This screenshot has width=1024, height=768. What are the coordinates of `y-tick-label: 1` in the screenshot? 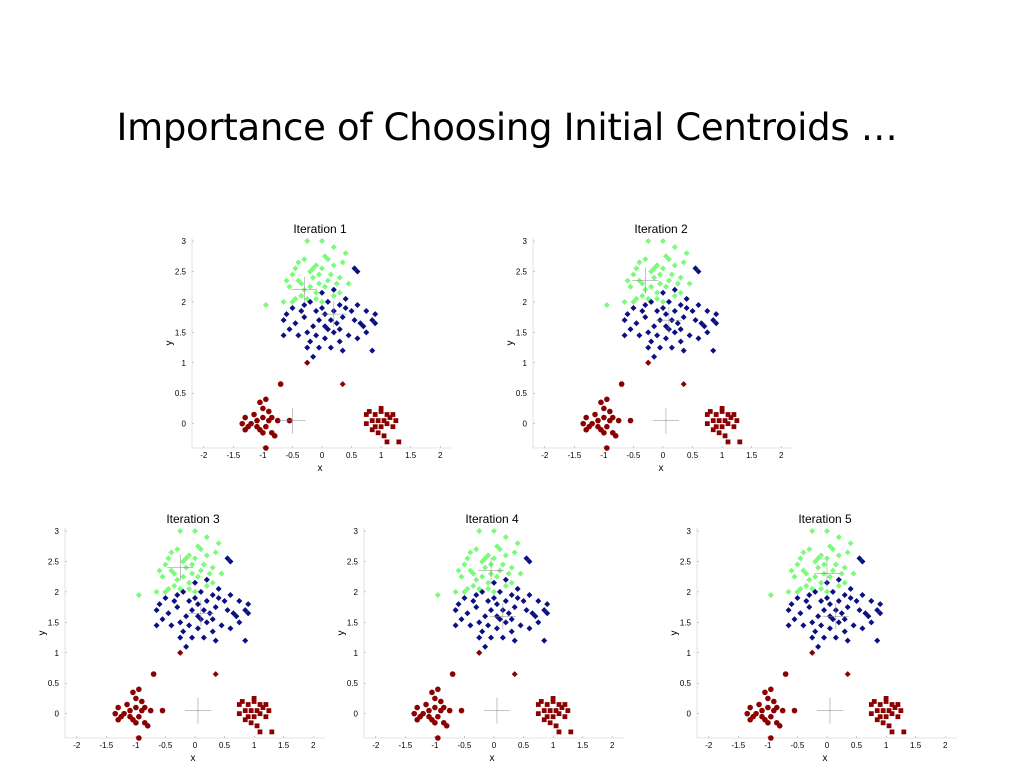 It's located at (184, 363).